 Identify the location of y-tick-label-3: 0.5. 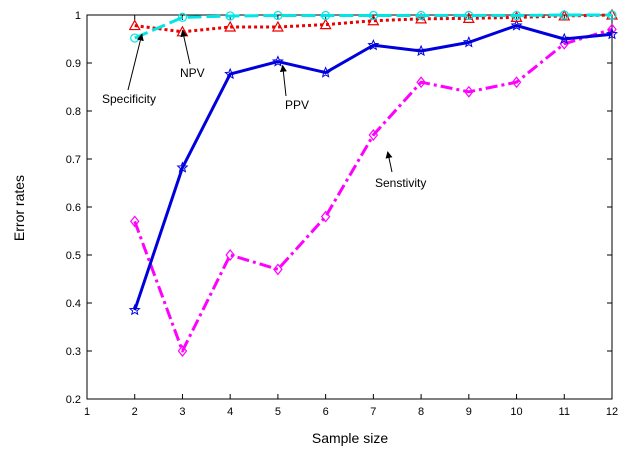
(73, 256).